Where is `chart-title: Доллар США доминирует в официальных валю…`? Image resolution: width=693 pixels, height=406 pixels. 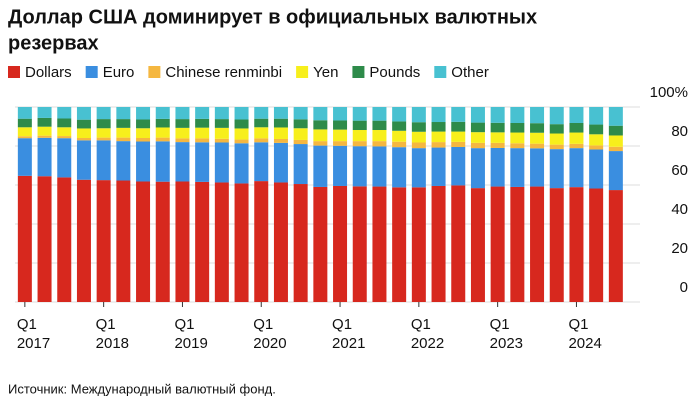 chart-title: Доллар США доминирует в официальных валю… is located at coordinates (272, 17).